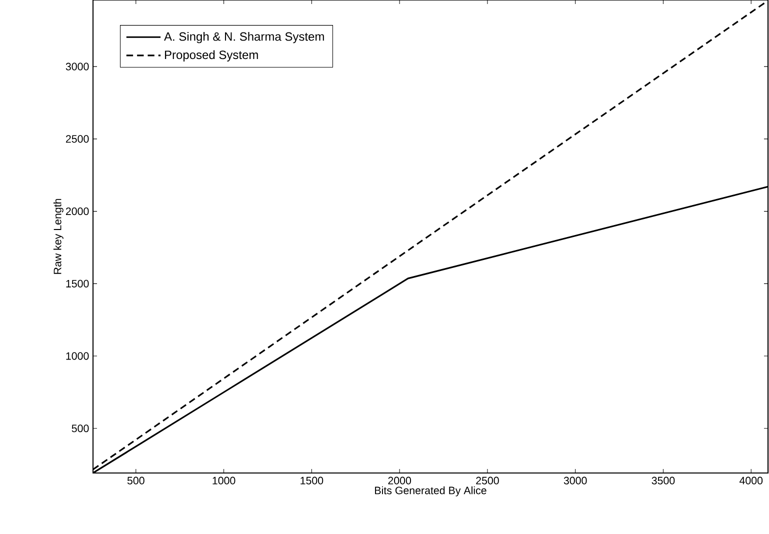 This screenshot has height=534, width=769. Describe the element at coordinates (77, 66) in the screenshot. I see `y-tick-label: 3000` at that location.